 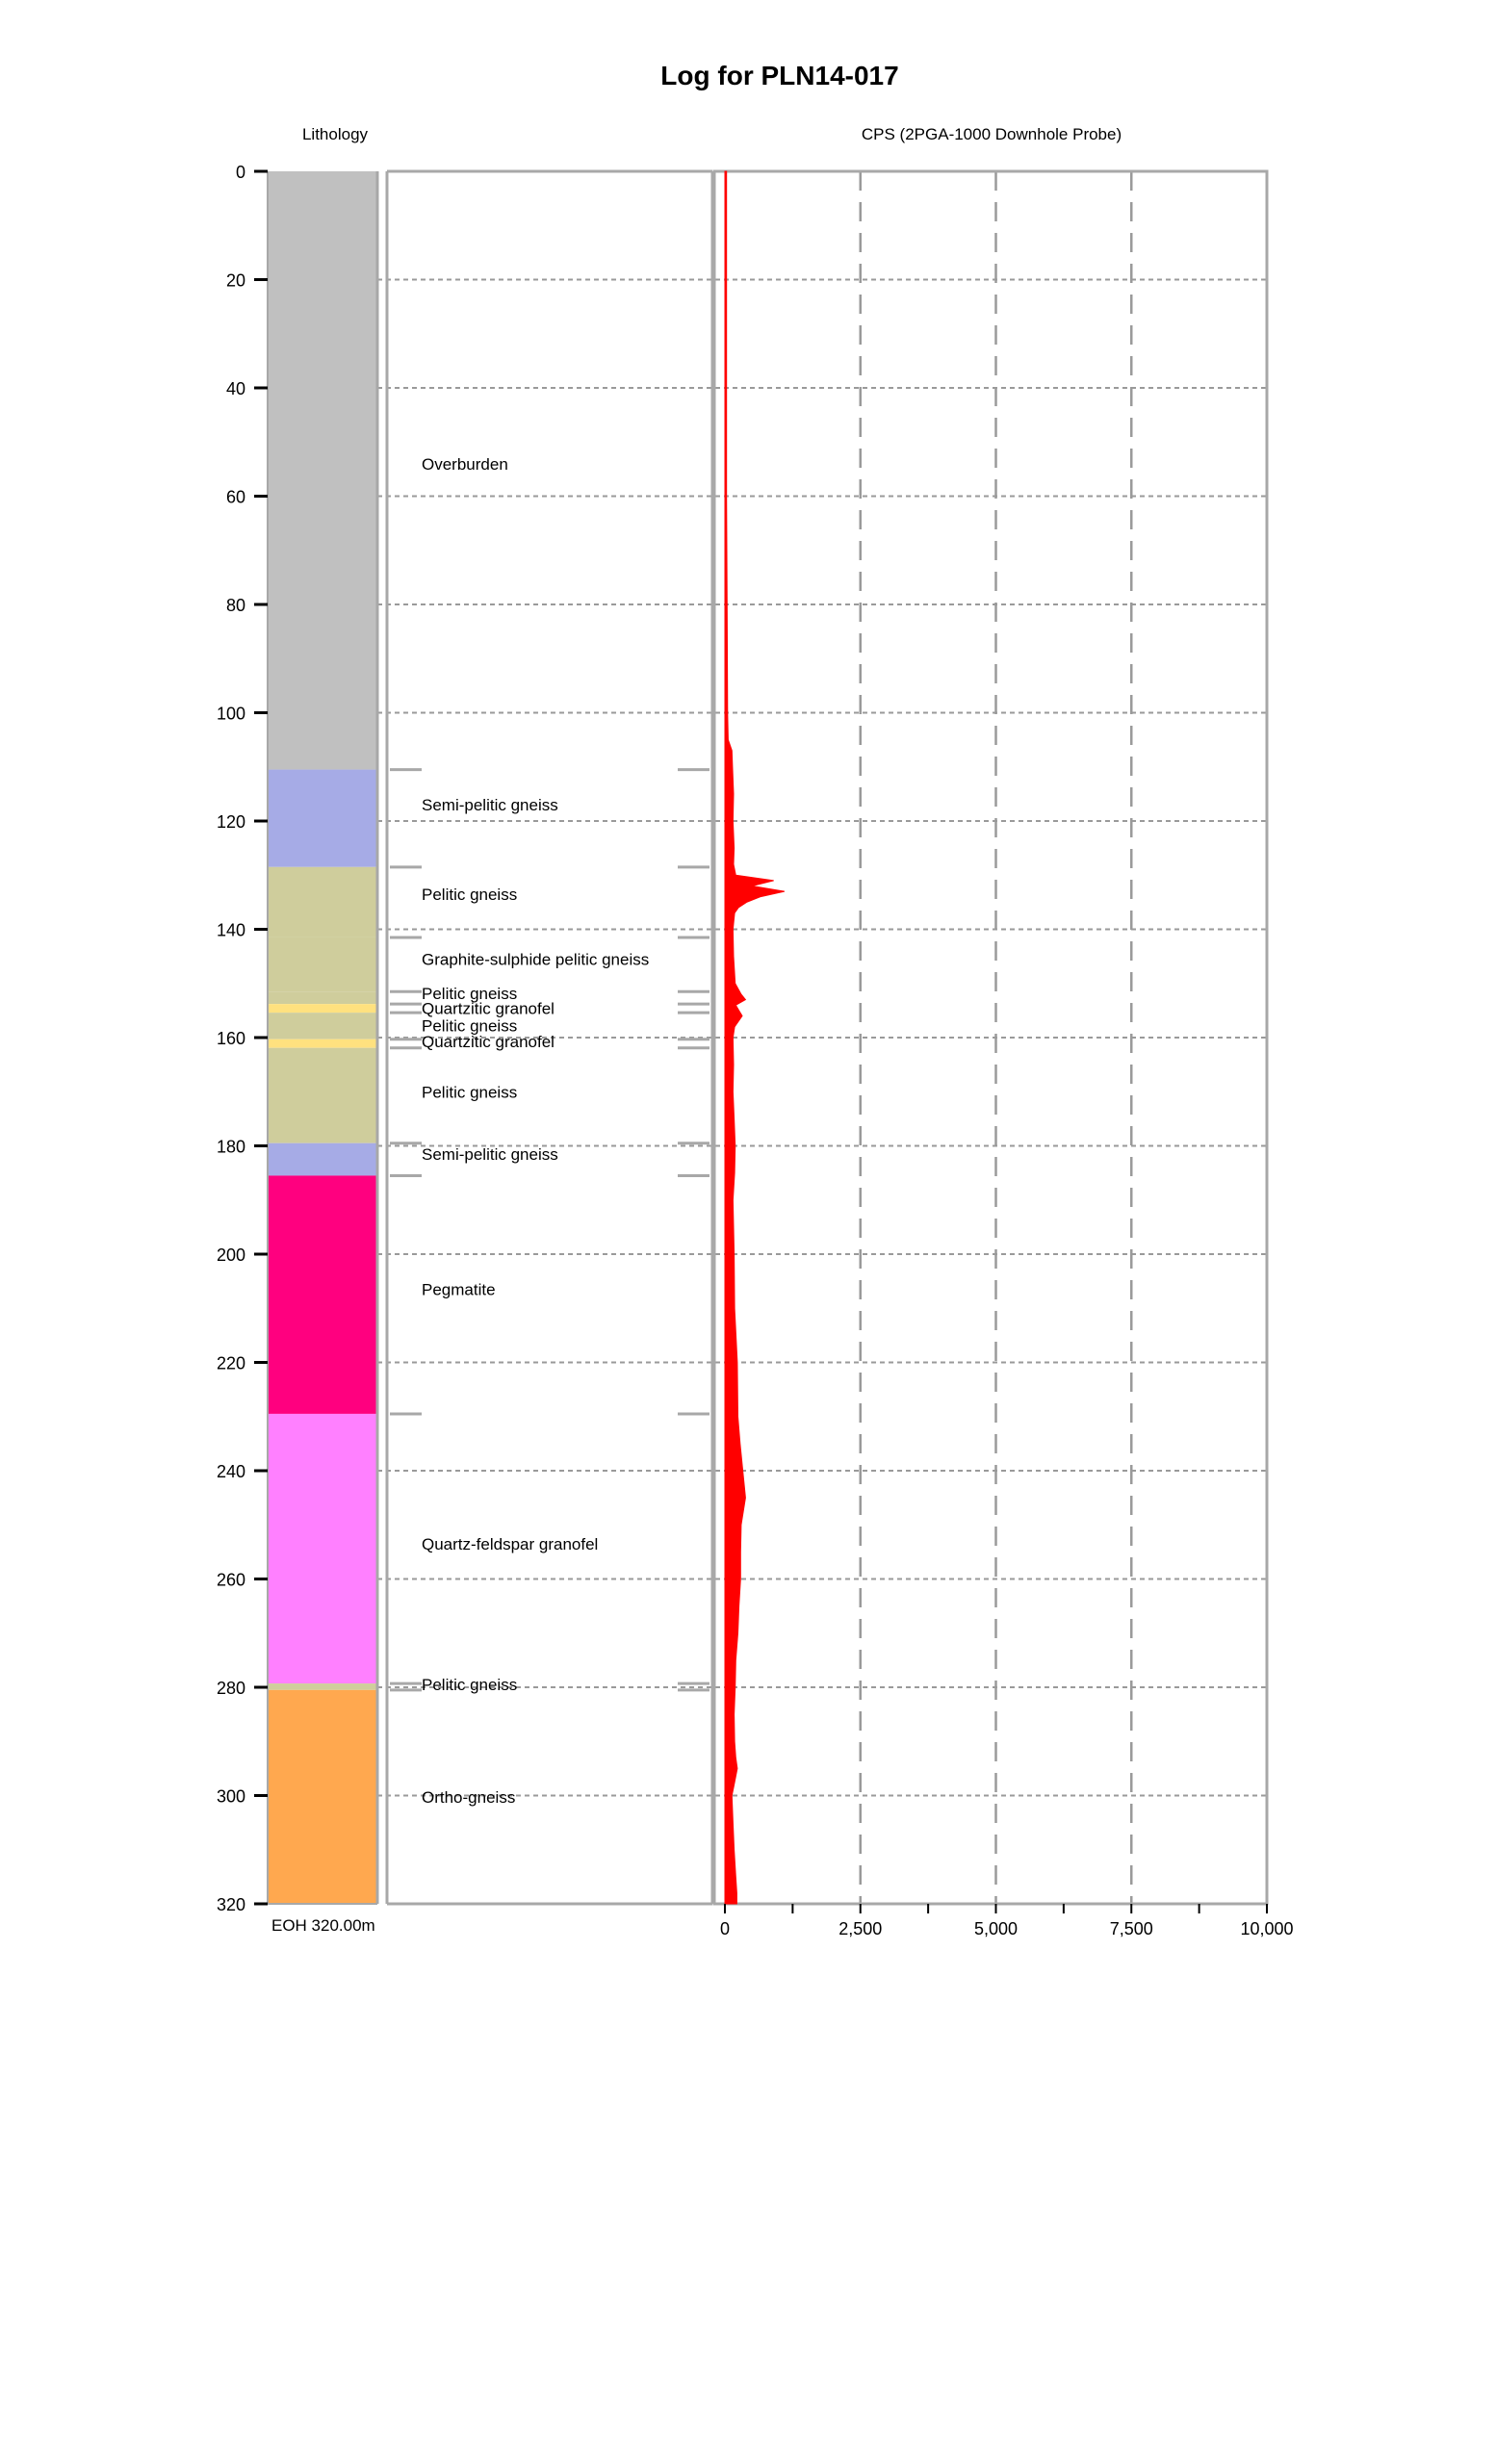 I want to click on lithology-column, so click(x=322, y=1037).